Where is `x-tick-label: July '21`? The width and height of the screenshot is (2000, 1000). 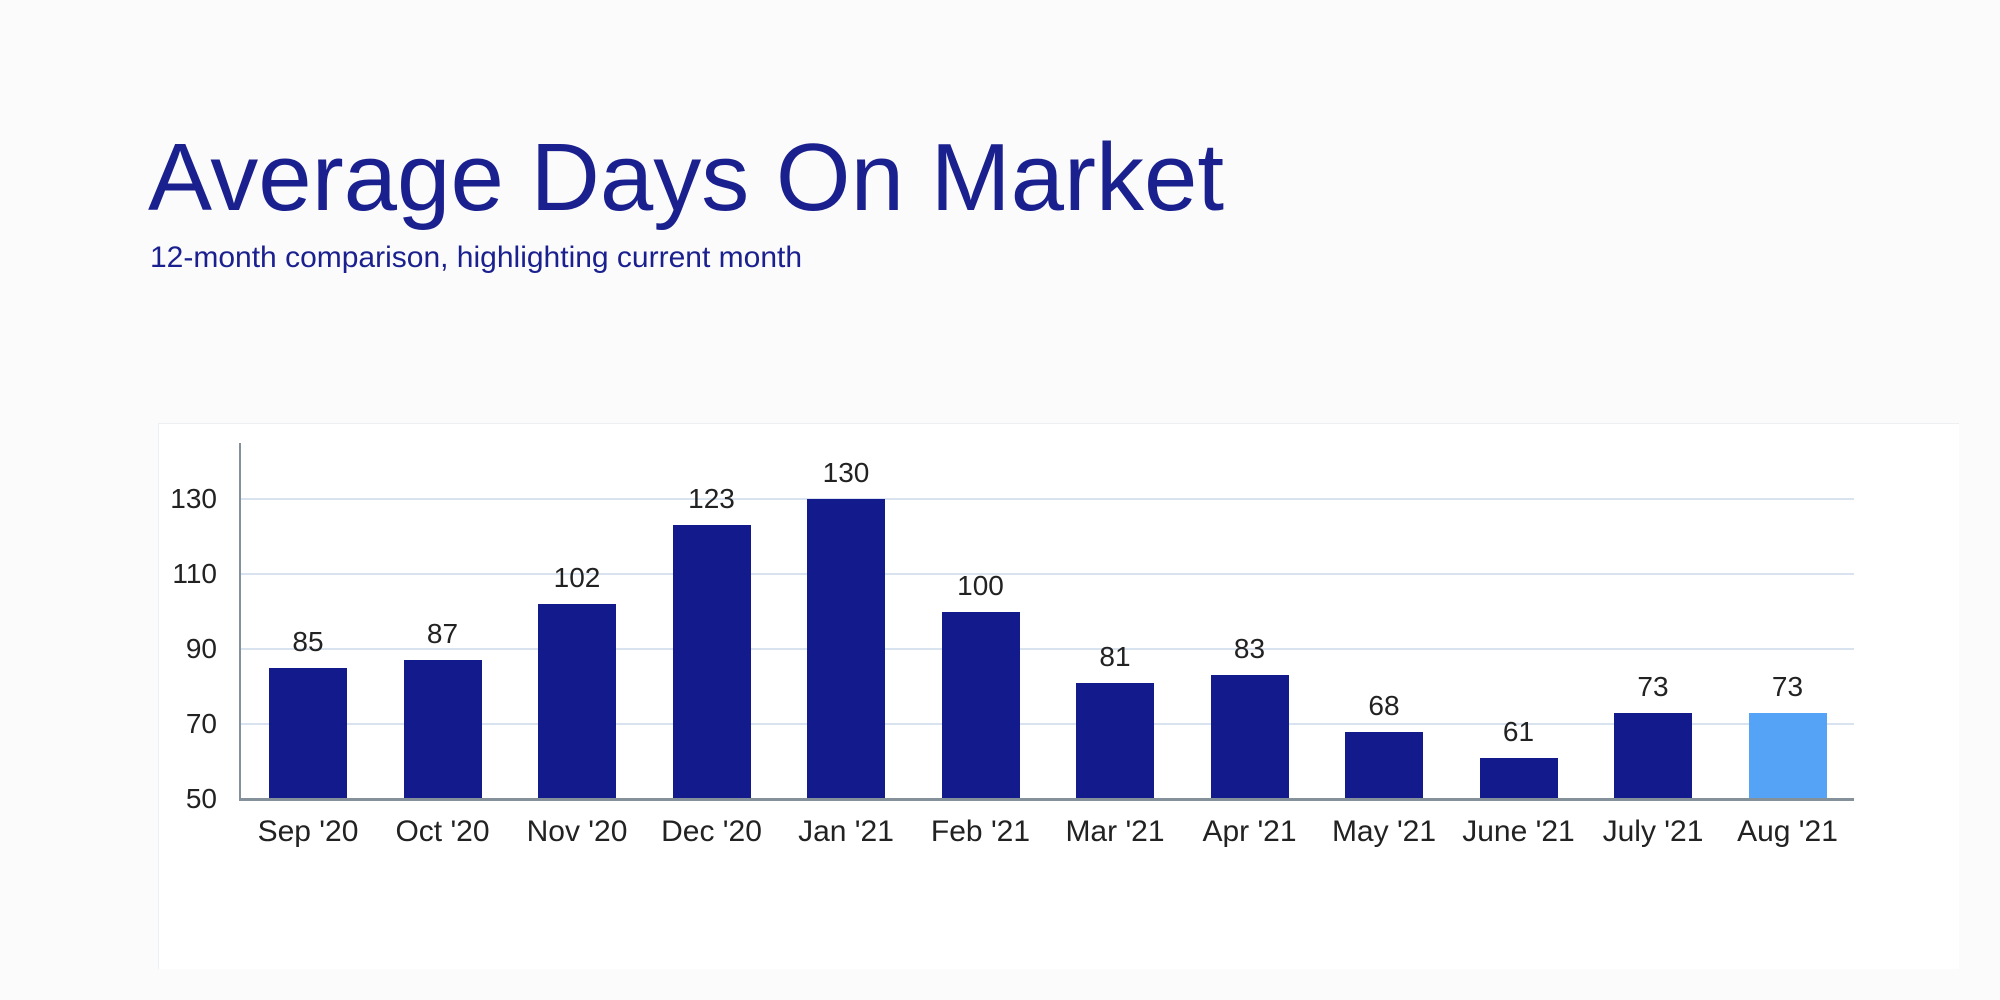
x-tick-label: July '21 is located at coordinates (1653, 831).